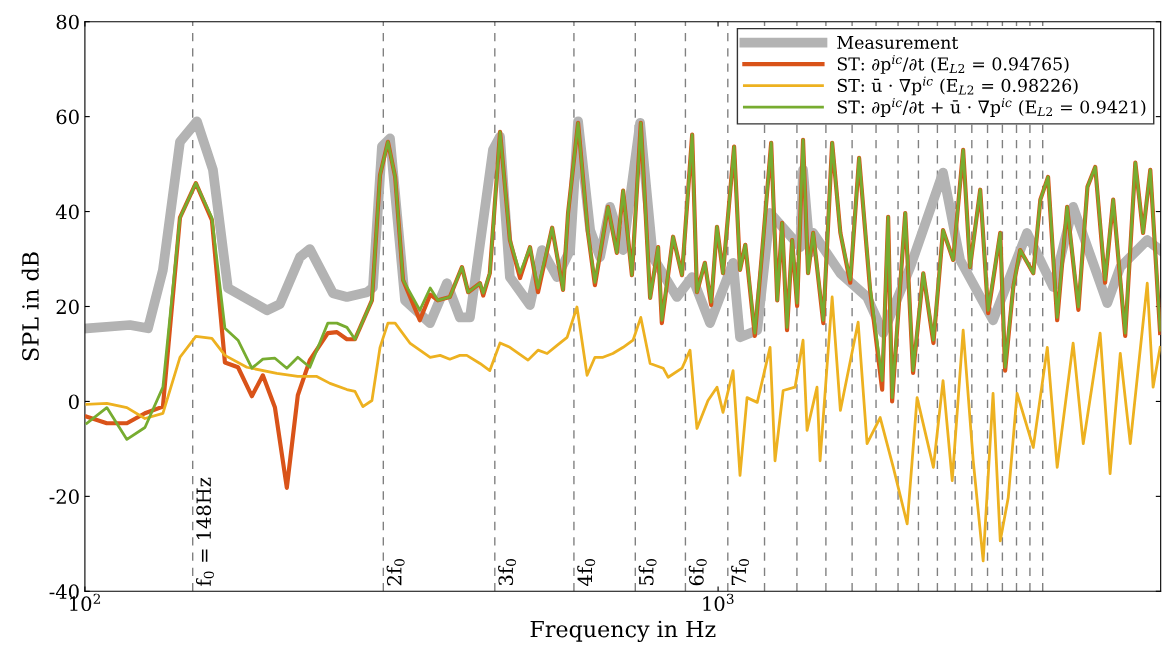  I want to click on y-tick-label: -20, so click(64, 497).